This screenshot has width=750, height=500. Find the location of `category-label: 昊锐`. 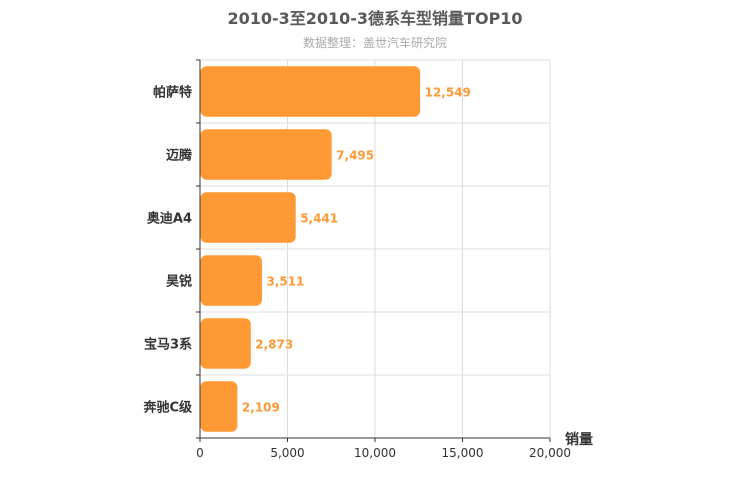

category-label: 昊锐 is located at coordinates (179, 282).